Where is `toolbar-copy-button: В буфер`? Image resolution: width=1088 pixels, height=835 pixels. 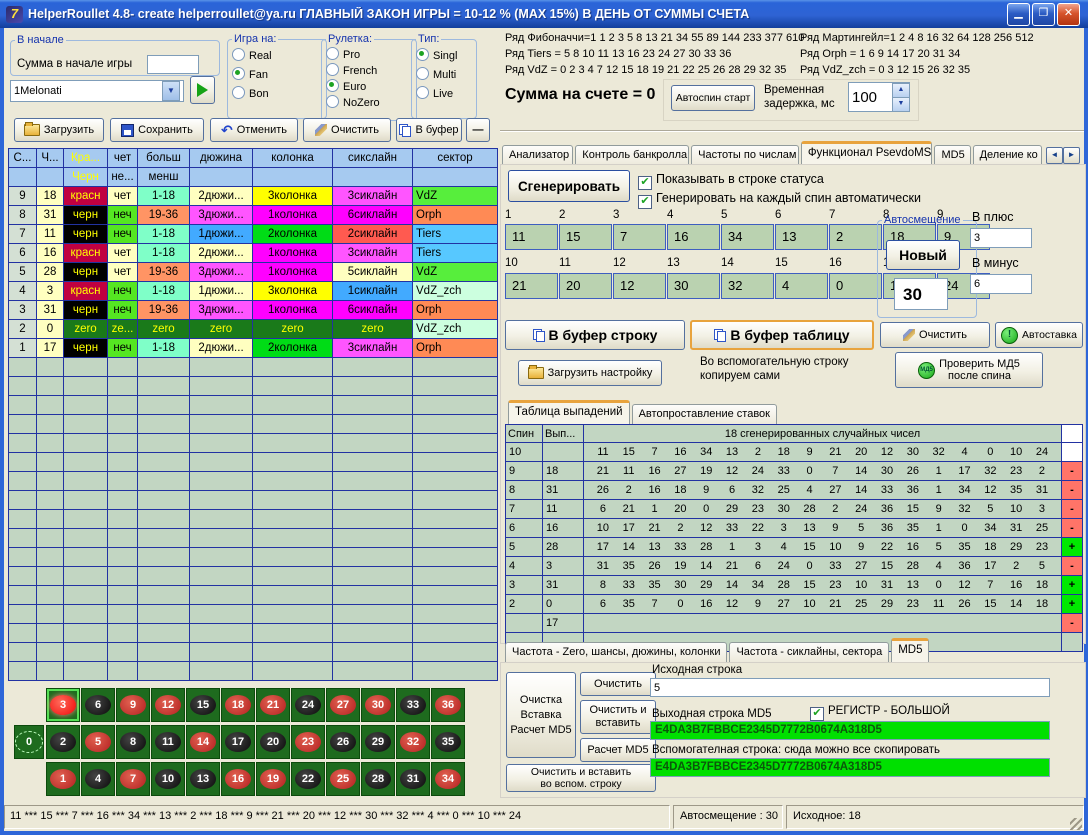
toolbar-copy-button: В буфер is located at coordinates (429, 130).